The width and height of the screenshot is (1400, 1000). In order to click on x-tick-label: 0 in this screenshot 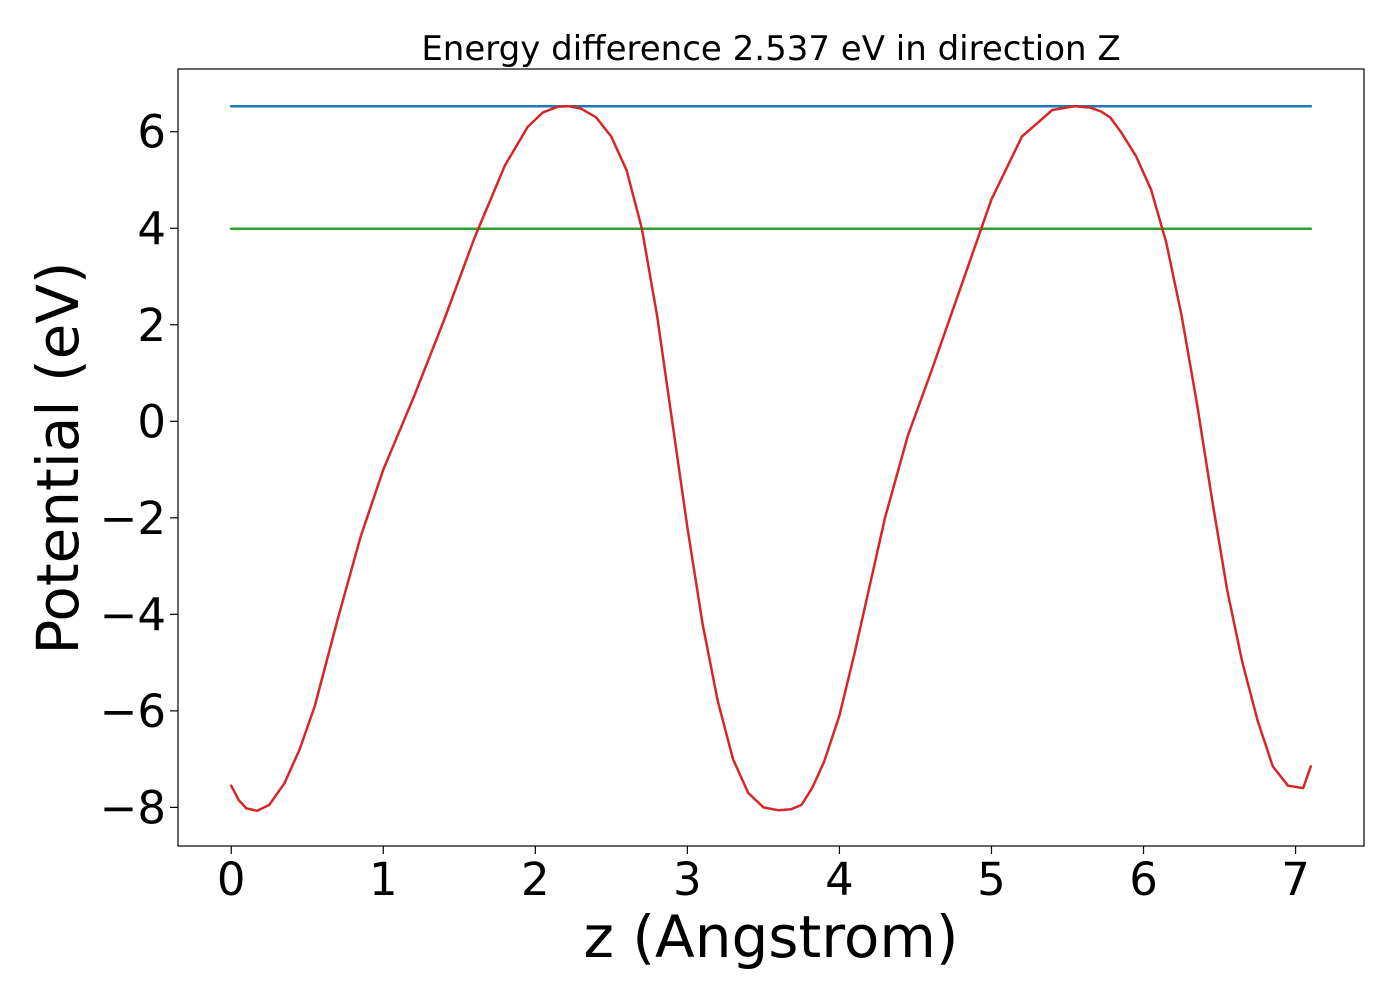, I will do `click(231, 879)`.